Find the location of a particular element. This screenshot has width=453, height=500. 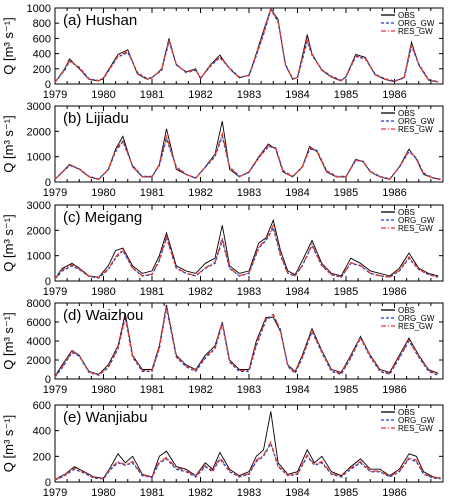

panel-label: (e) Wanjiabu is located at coordinates (105, 417).